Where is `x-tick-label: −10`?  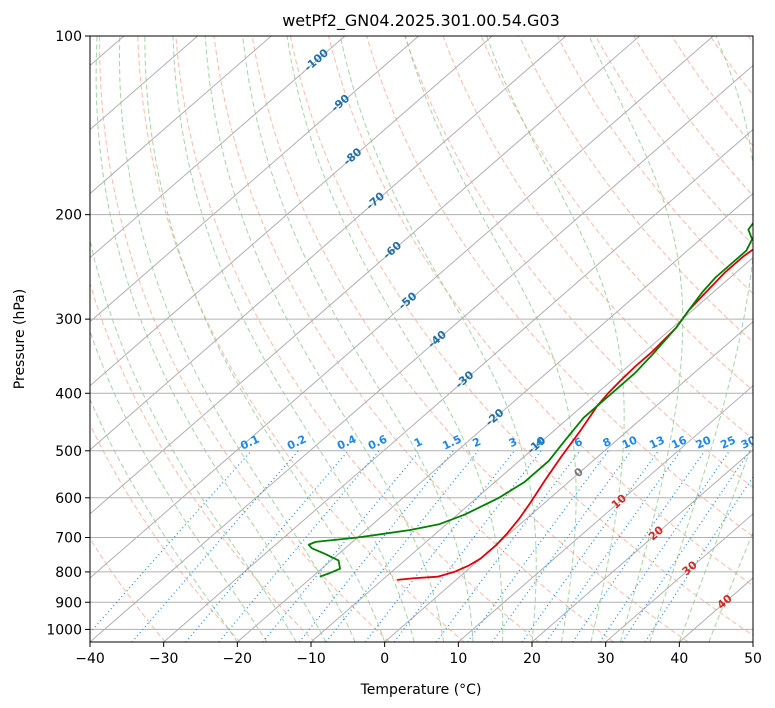 x-tick-label: −10 is located at coordinates (311, 659).